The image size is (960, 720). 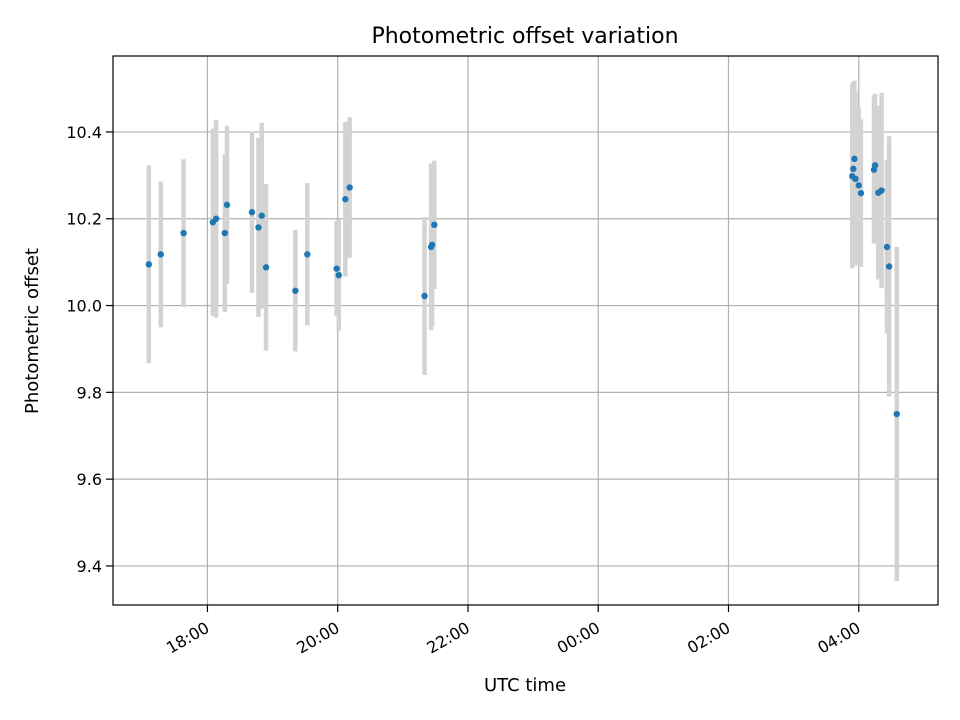 I want to click on y-axis: 9.4 9.6 9.8 10.0 10.2 10.4, so click(x=89, y=349).